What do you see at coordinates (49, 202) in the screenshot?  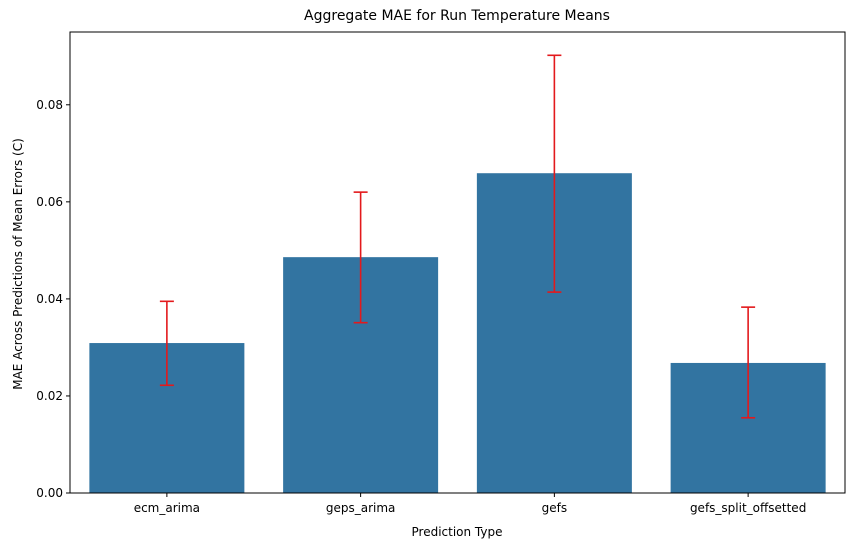 I see `y-tick-label-3: 0.06` at bounding box center [49, 202].